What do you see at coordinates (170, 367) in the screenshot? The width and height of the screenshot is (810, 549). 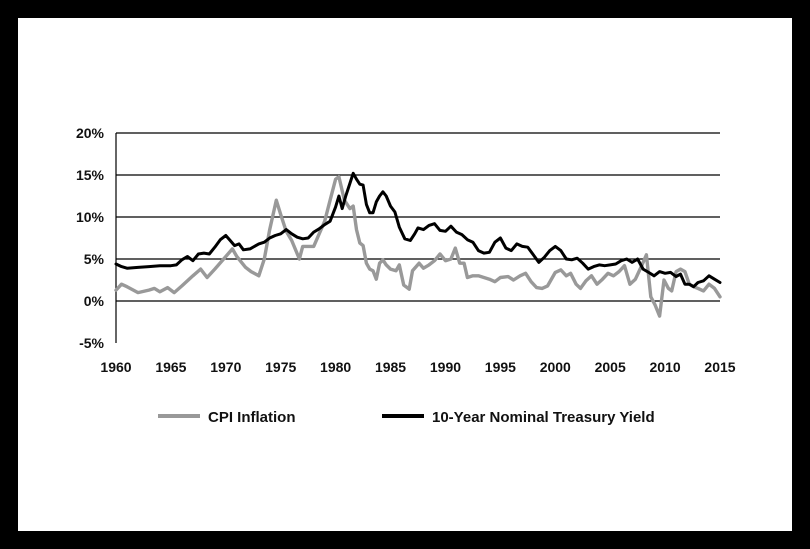 I see `x-tick-label: 1965` at bounding box center [170, 367].